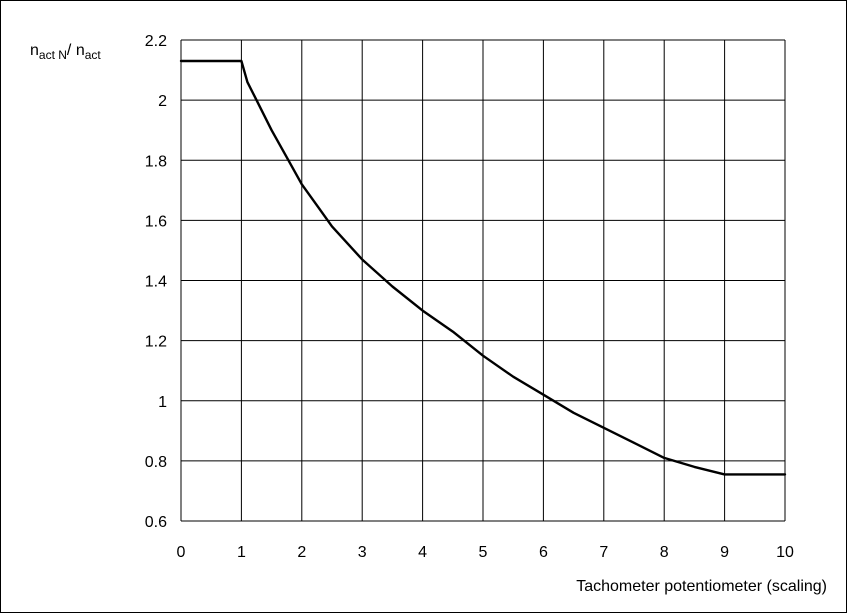 The image size is (847, 613). Describe the element at coordinates (362, 552) in the screenshot. I see `x-tick-label-3: 3` at that location.